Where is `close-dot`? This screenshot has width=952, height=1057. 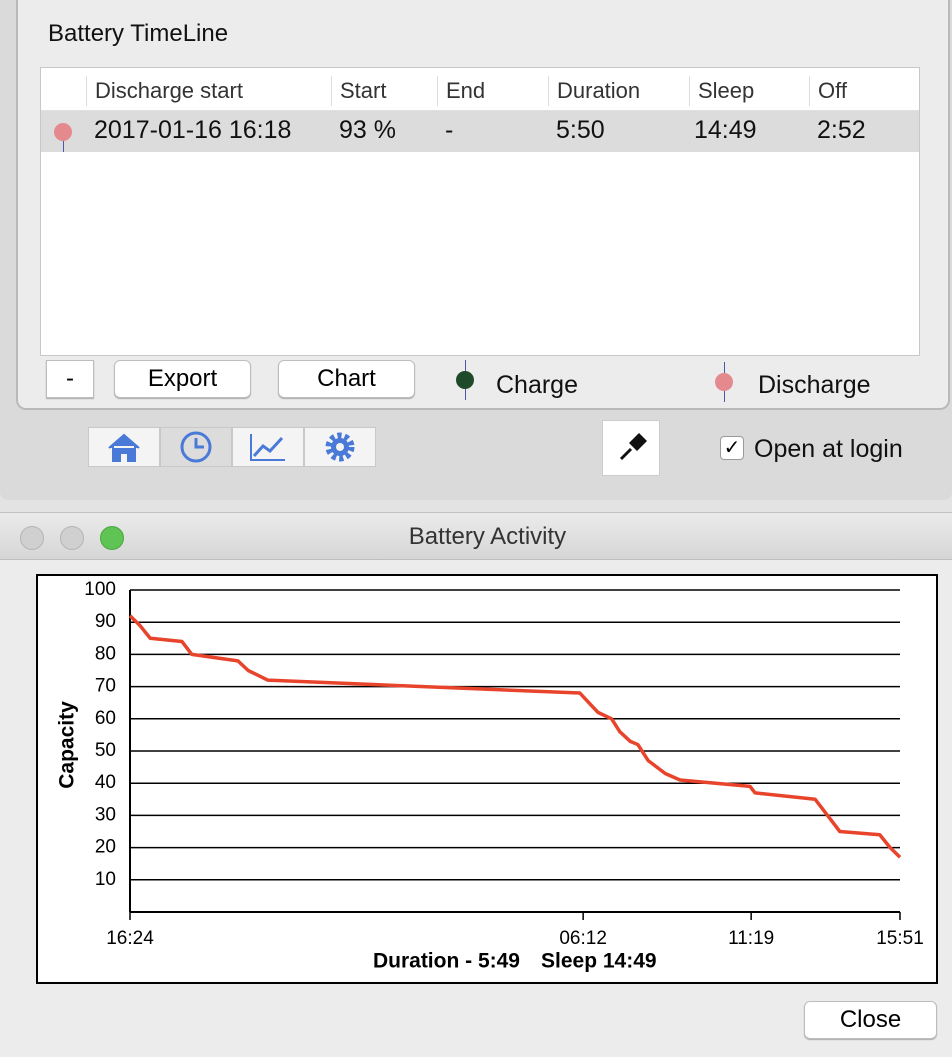 close-dot is located at coordinates (32, 538).